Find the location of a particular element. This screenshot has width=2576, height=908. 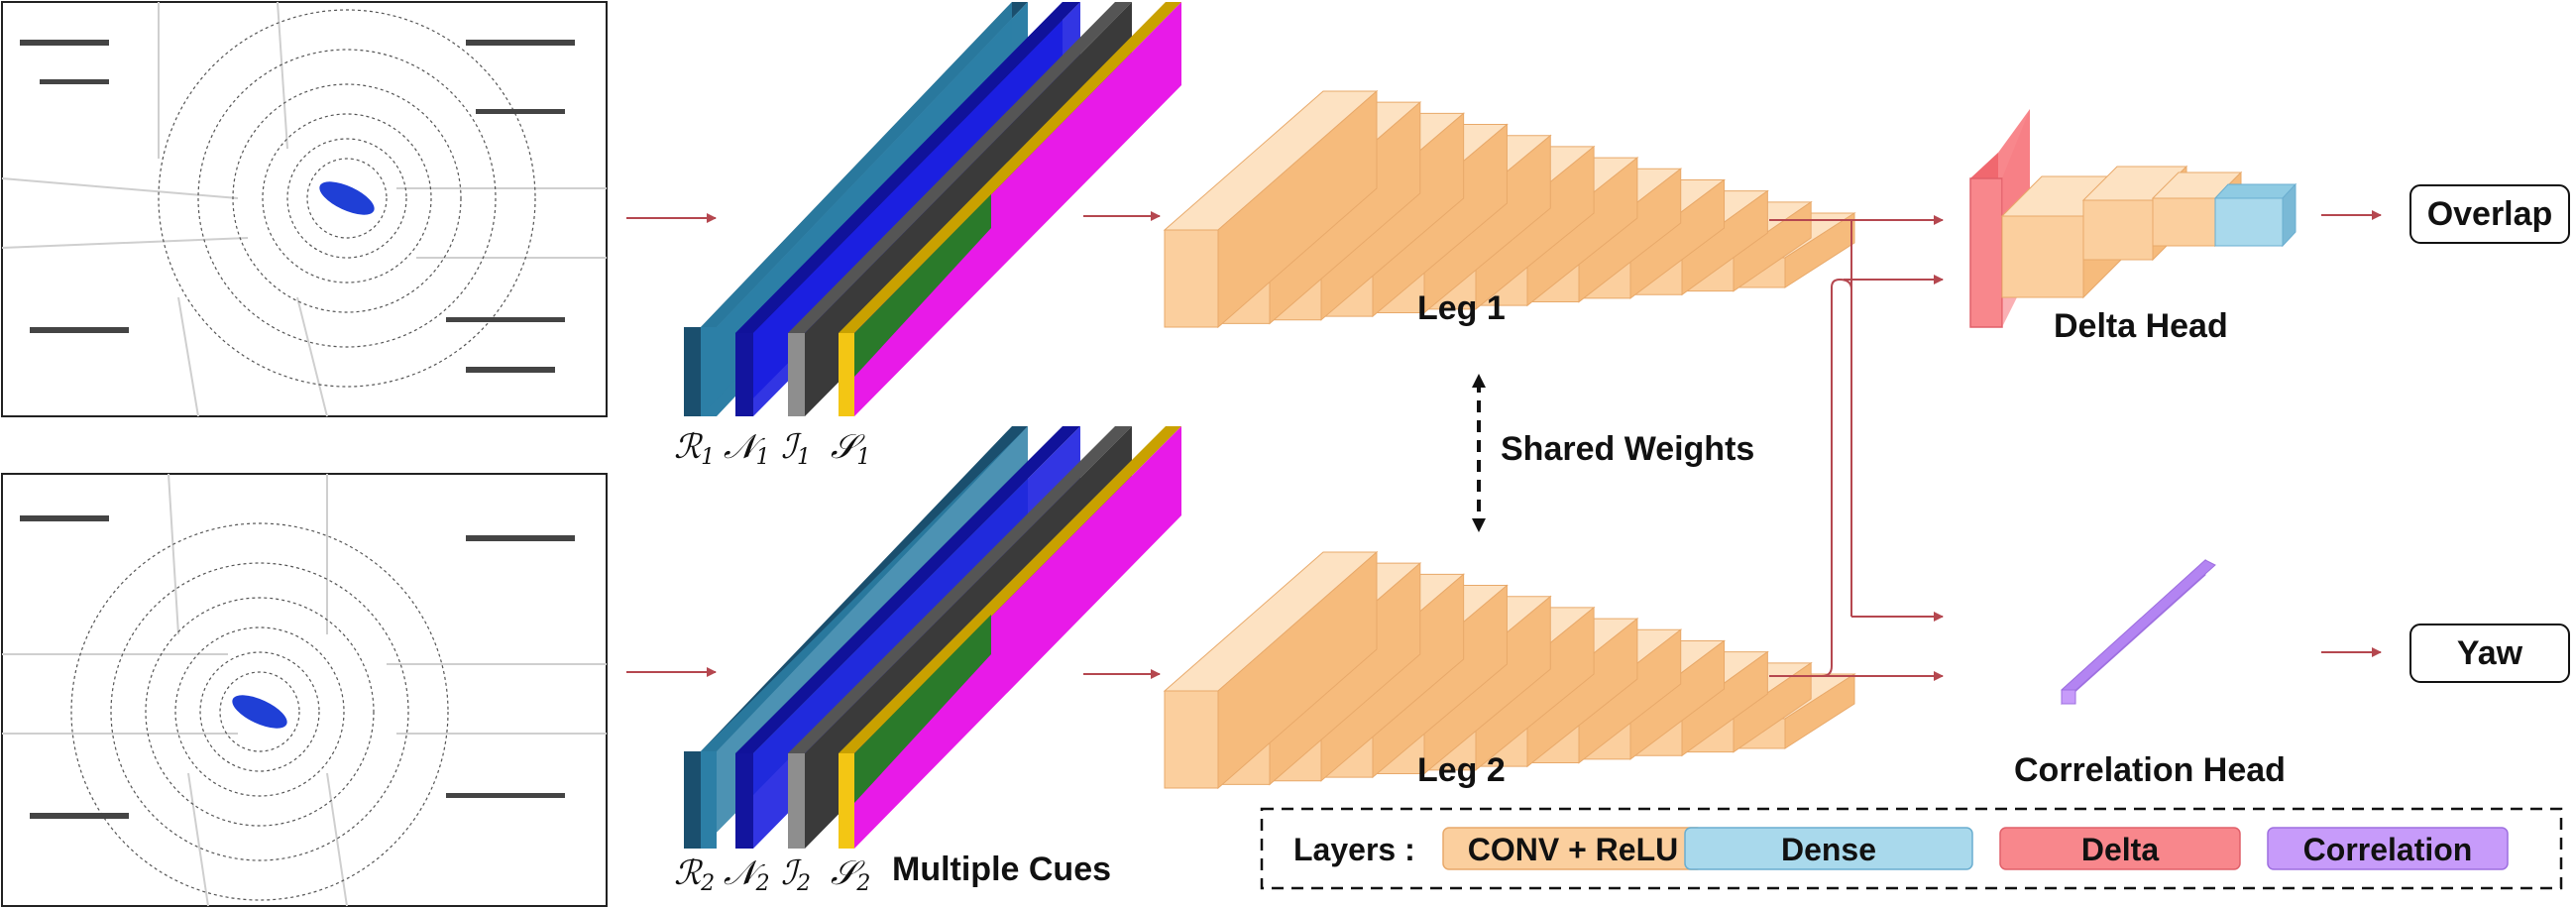

lidar-scan-2-clutter is located at coordinates (297, 667).